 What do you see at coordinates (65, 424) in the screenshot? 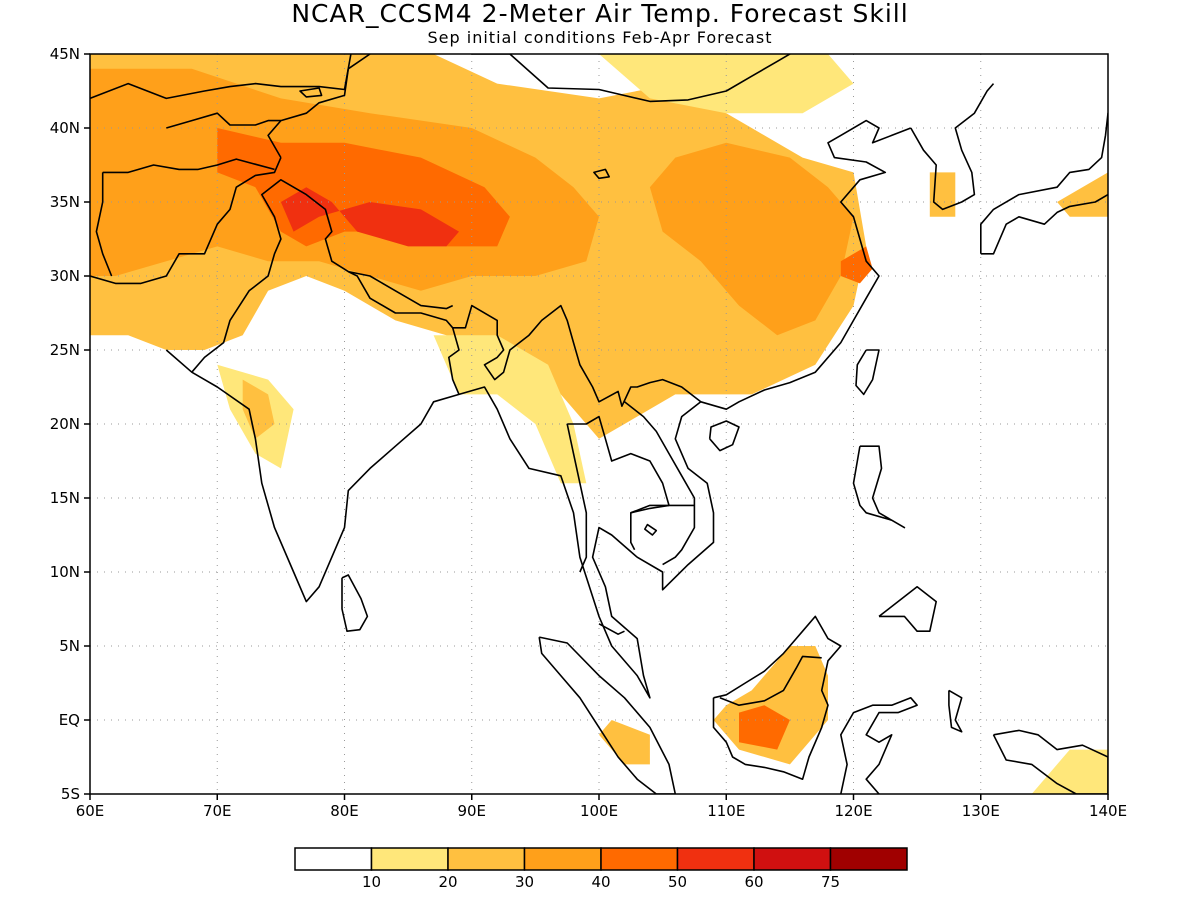
I see `lat-tick-label: 20N` at bounding box center [65, 424].